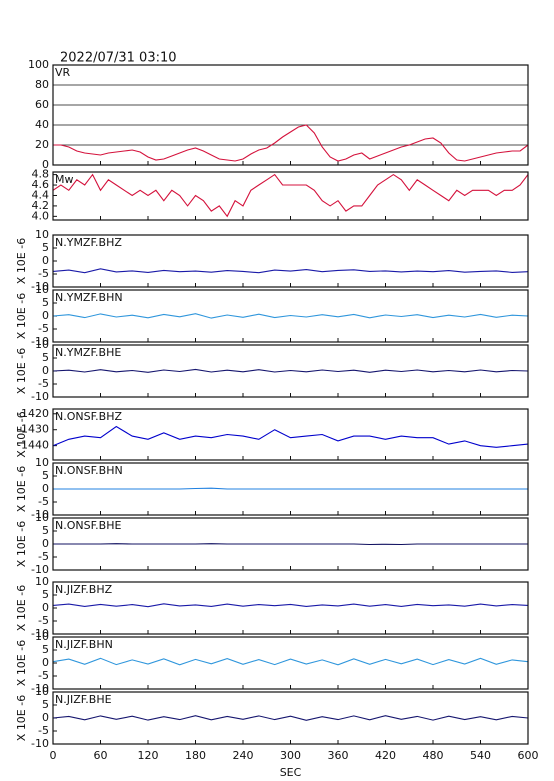  I want to click on y-tick-label: 4.2, so click(41, 205).